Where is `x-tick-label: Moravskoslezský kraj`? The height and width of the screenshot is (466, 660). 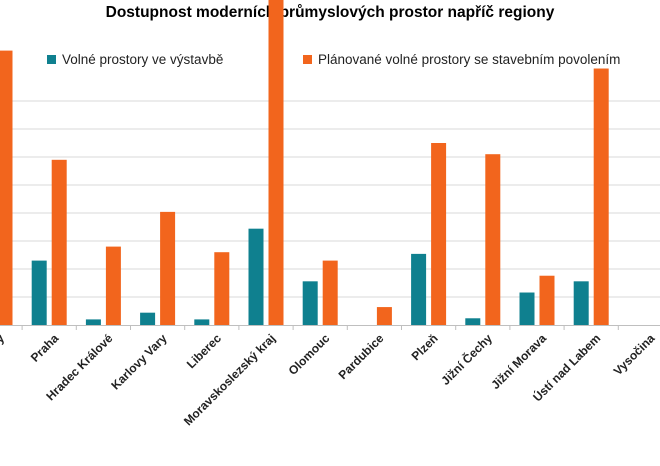 x-tick-label: Moravskoslezský kraj is located at coordinates (229, 379).